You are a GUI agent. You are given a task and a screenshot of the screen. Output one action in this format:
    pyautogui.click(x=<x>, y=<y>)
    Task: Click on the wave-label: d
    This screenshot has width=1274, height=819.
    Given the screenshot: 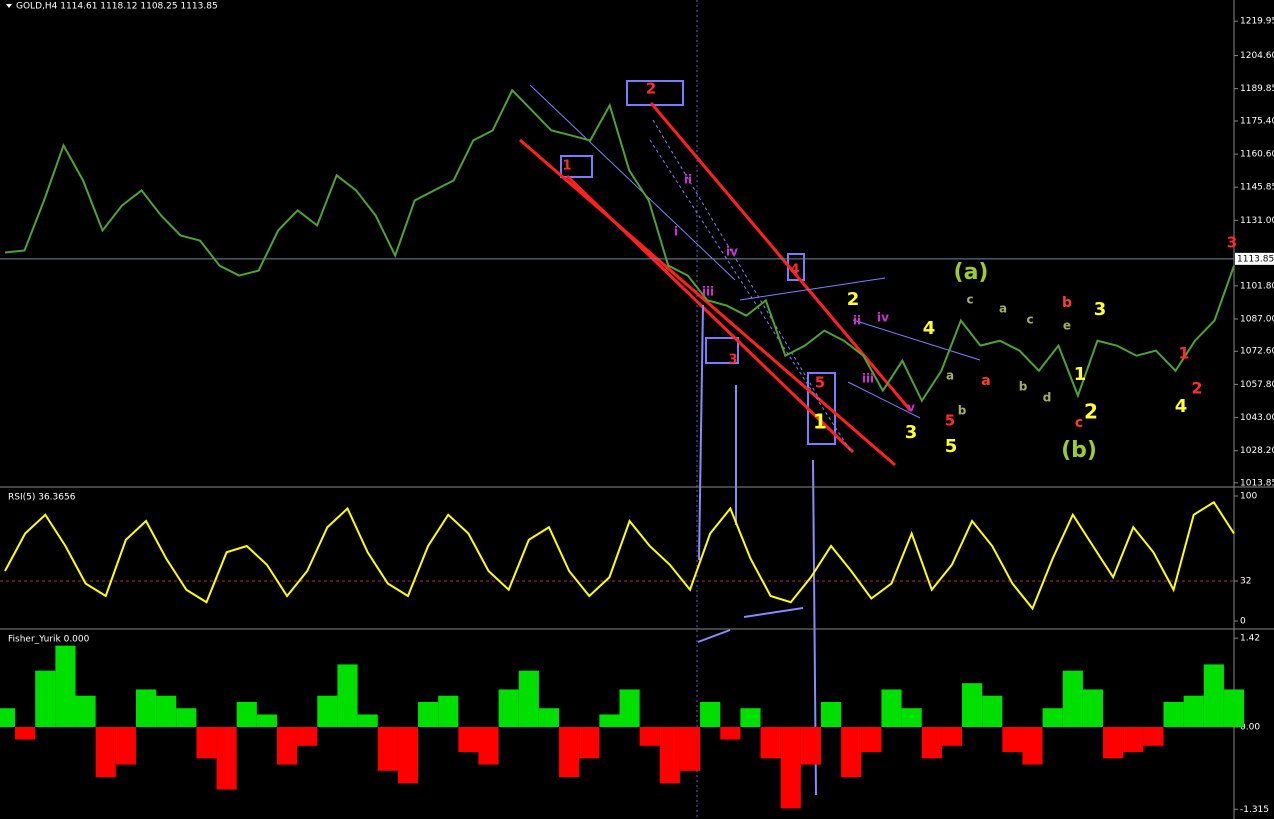 What is the action you would take?
    pyautogui.click(x=1047, y=398)
    